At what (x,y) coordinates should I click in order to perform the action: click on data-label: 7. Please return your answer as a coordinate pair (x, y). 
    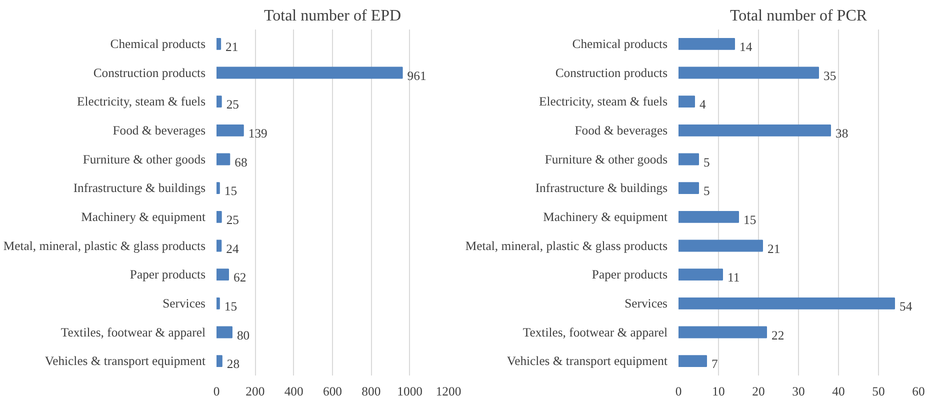
    Looking at the image, I should click on (715, 364).